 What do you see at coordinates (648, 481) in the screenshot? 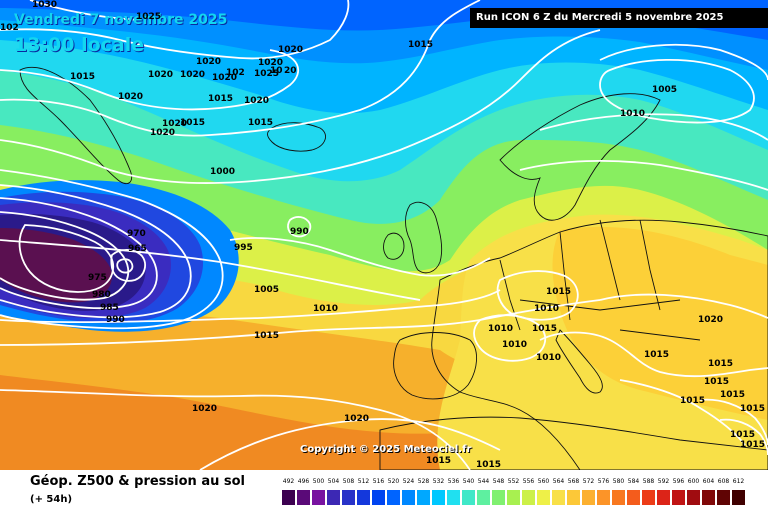
I see `scale-tick-label: 588` at bounding box center [648, 481].